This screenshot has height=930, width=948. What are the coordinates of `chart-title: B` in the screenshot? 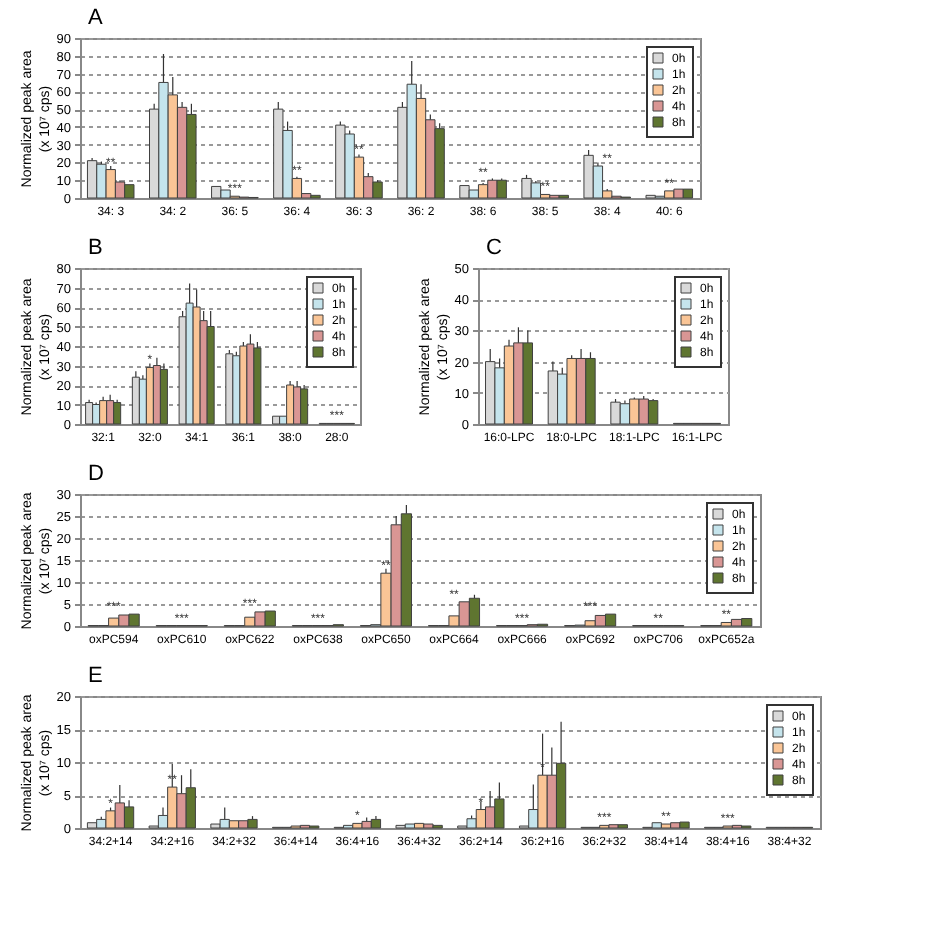 It's located at (95, 248).